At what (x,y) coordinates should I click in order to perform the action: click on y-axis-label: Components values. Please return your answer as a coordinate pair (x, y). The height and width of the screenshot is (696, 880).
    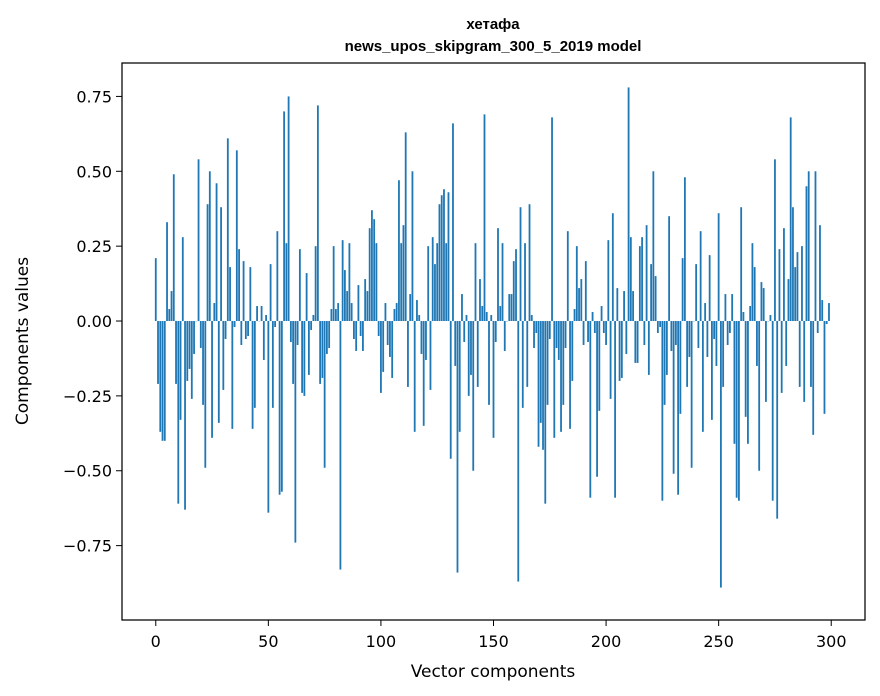
    Looking at the image, I should click on (23, 341).